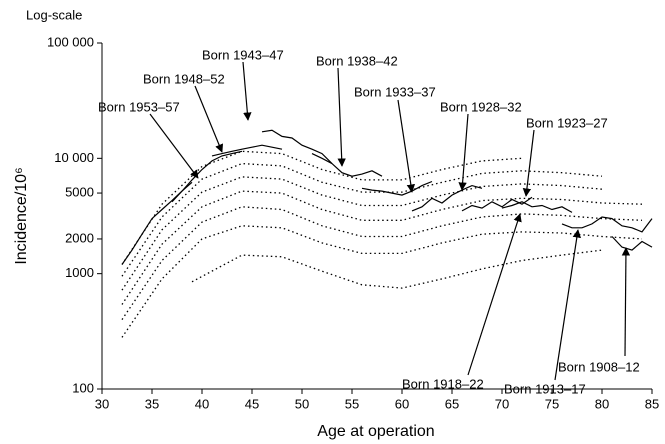 The height and width of the screenshot is (444, 665). Describe the element at coordinates (443, 383) in the screenshot. I see `annotation-label: Born 1918–22` at that location.